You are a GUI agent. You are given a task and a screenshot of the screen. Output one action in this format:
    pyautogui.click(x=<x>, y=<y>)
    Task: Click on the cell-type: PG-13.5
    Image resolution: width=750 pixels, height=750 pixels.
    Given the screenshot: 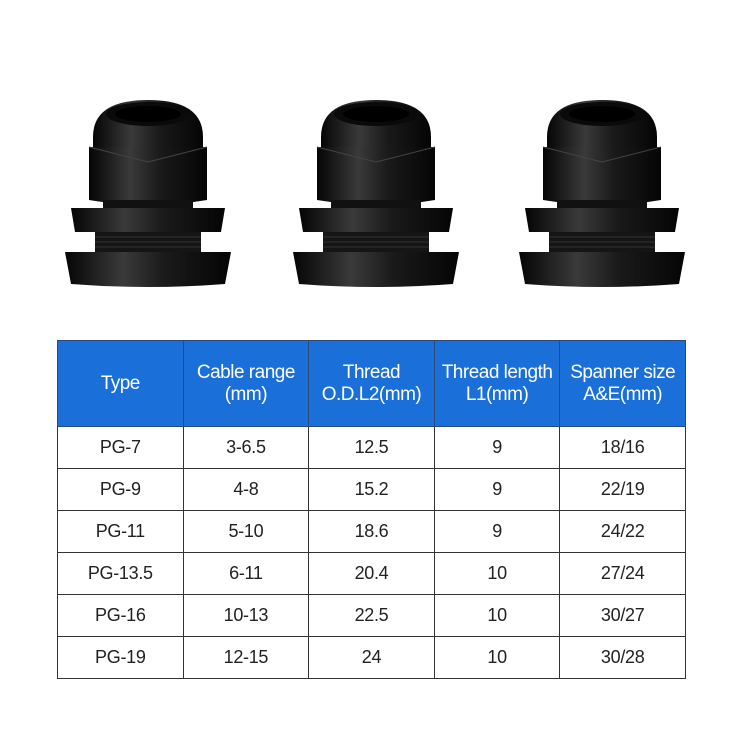 What is the action you would take?
    pyautogui.click(x=120, y=573)
    